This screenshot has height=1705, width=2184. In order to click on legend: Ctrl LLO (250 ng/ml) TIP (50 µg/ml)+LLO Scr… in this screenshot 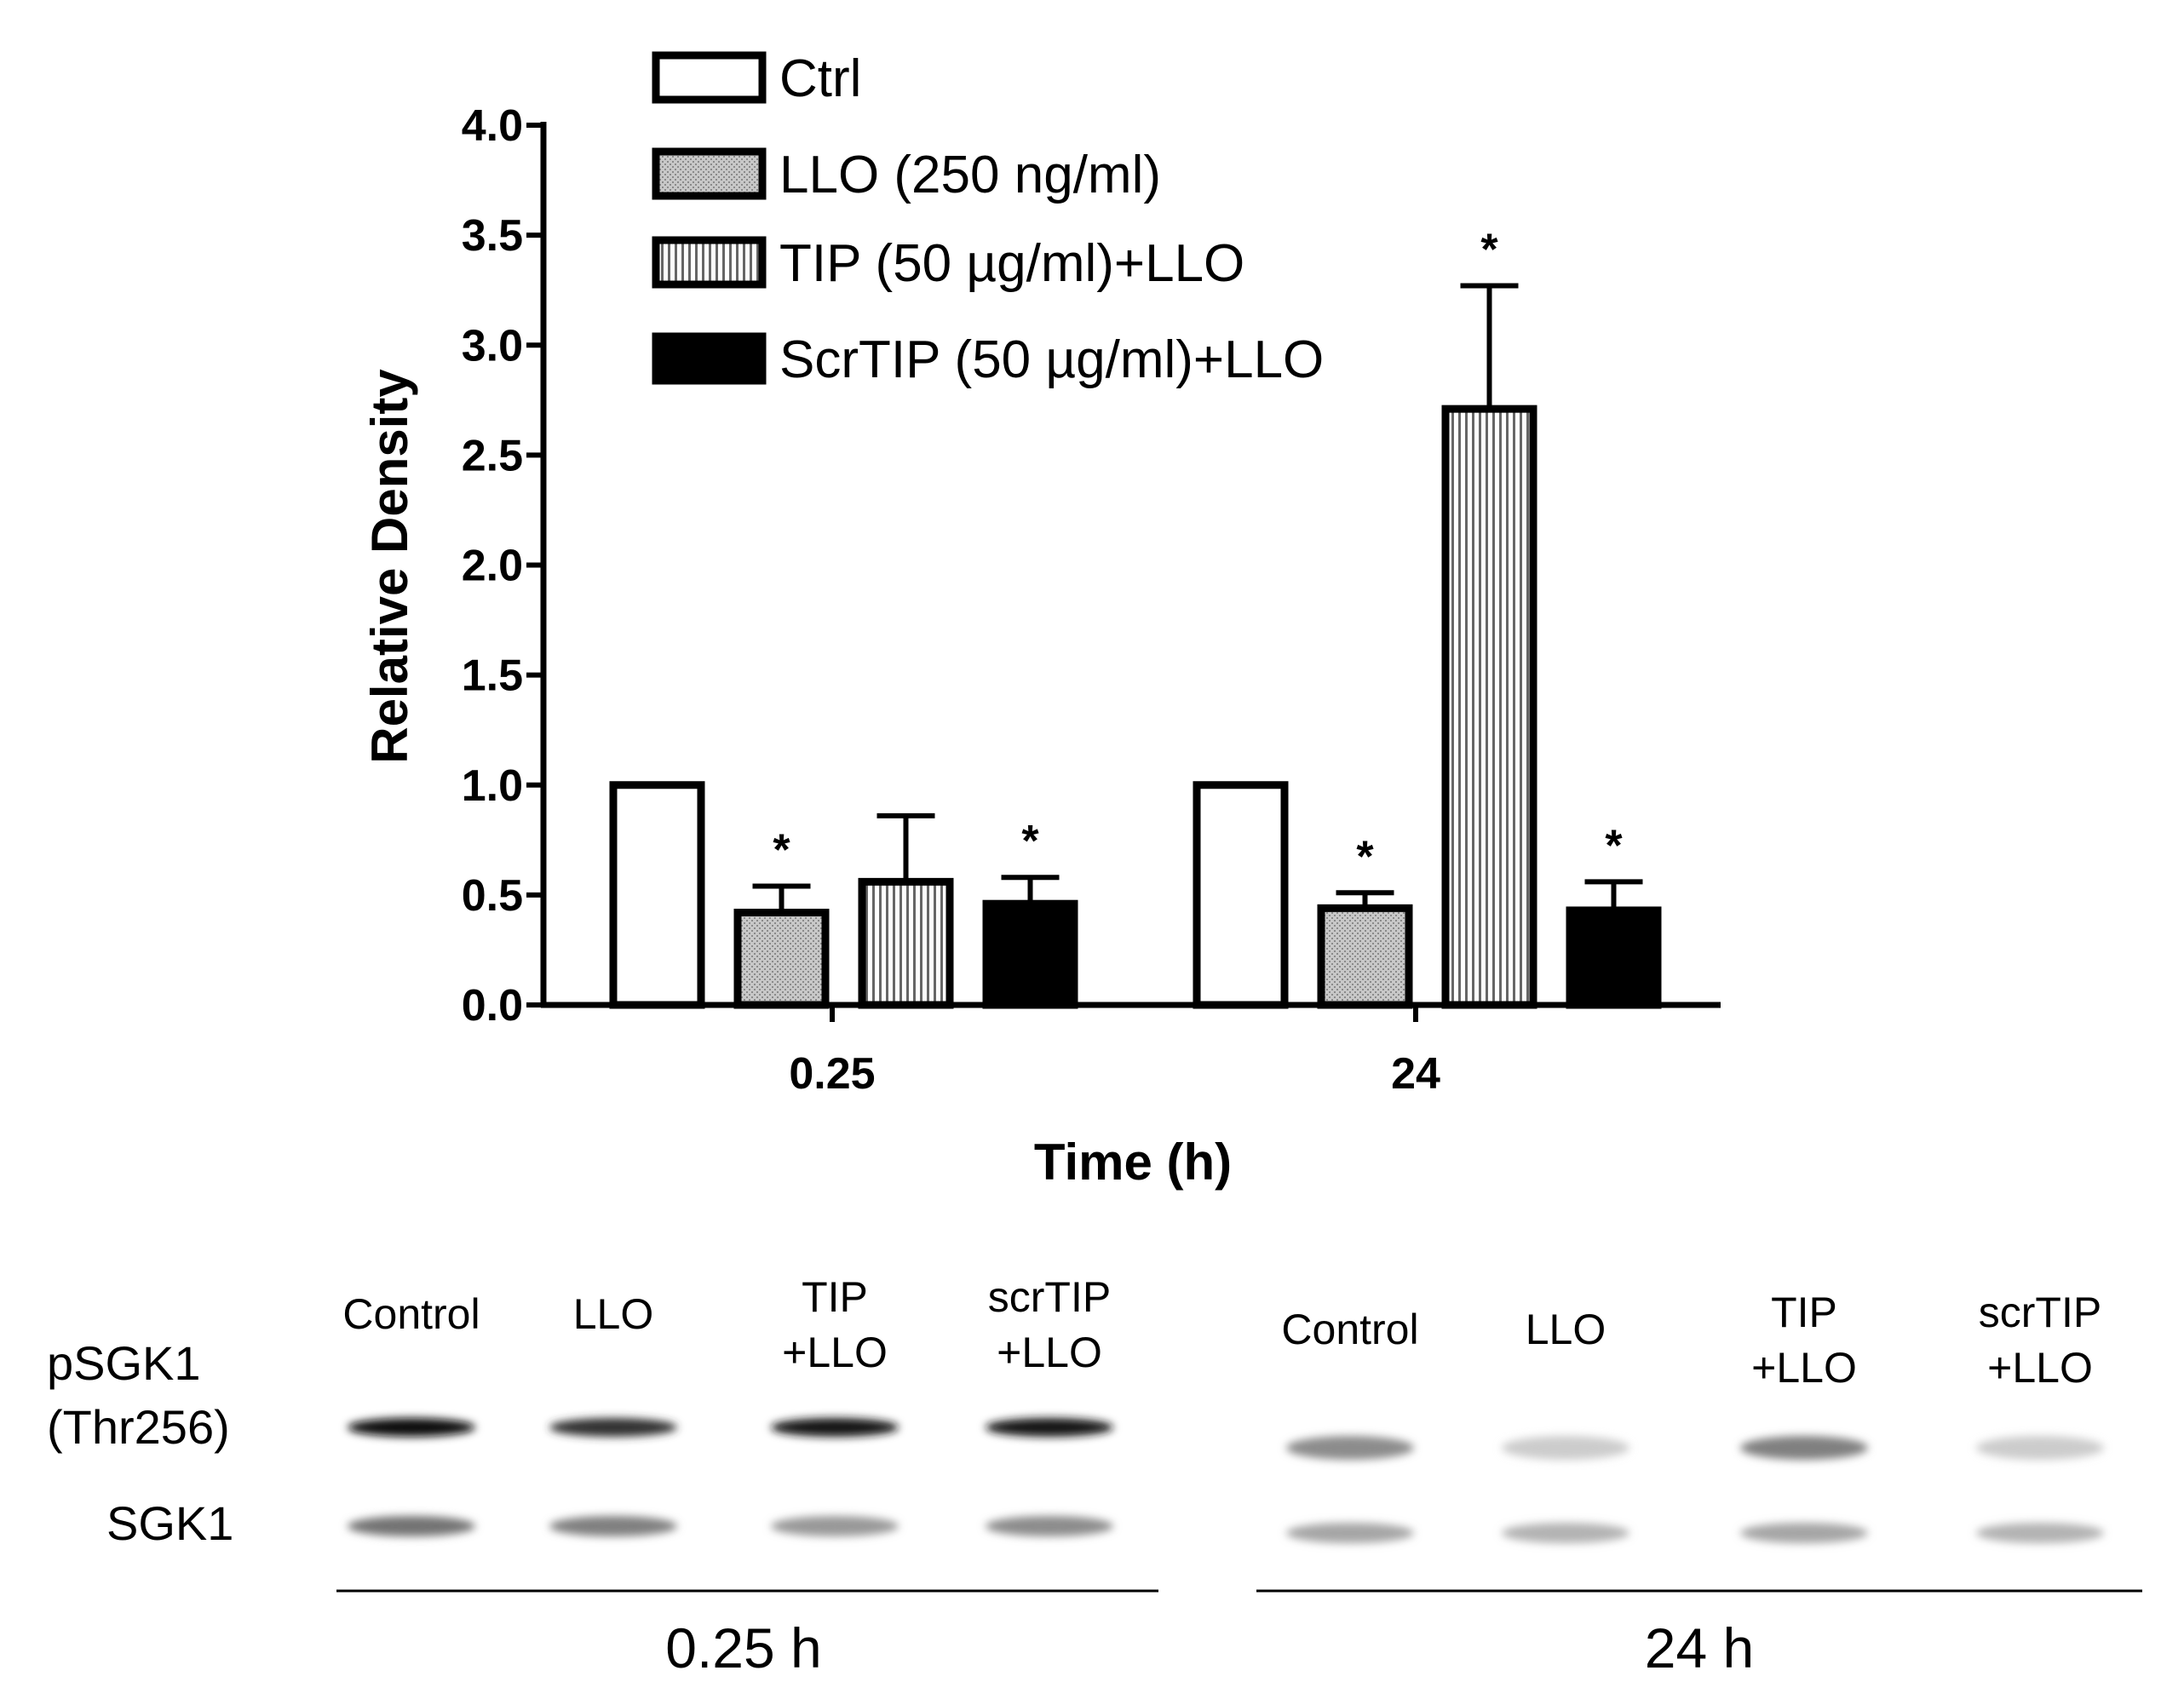, I will do `click(988, 219)`.